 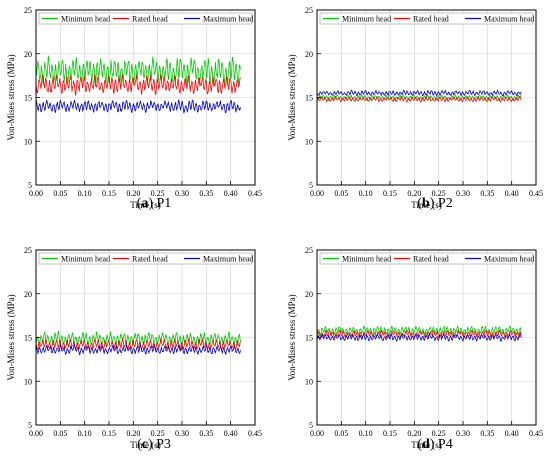 I want to click on caption-d: (d) P4, so click(x=435, y=444).